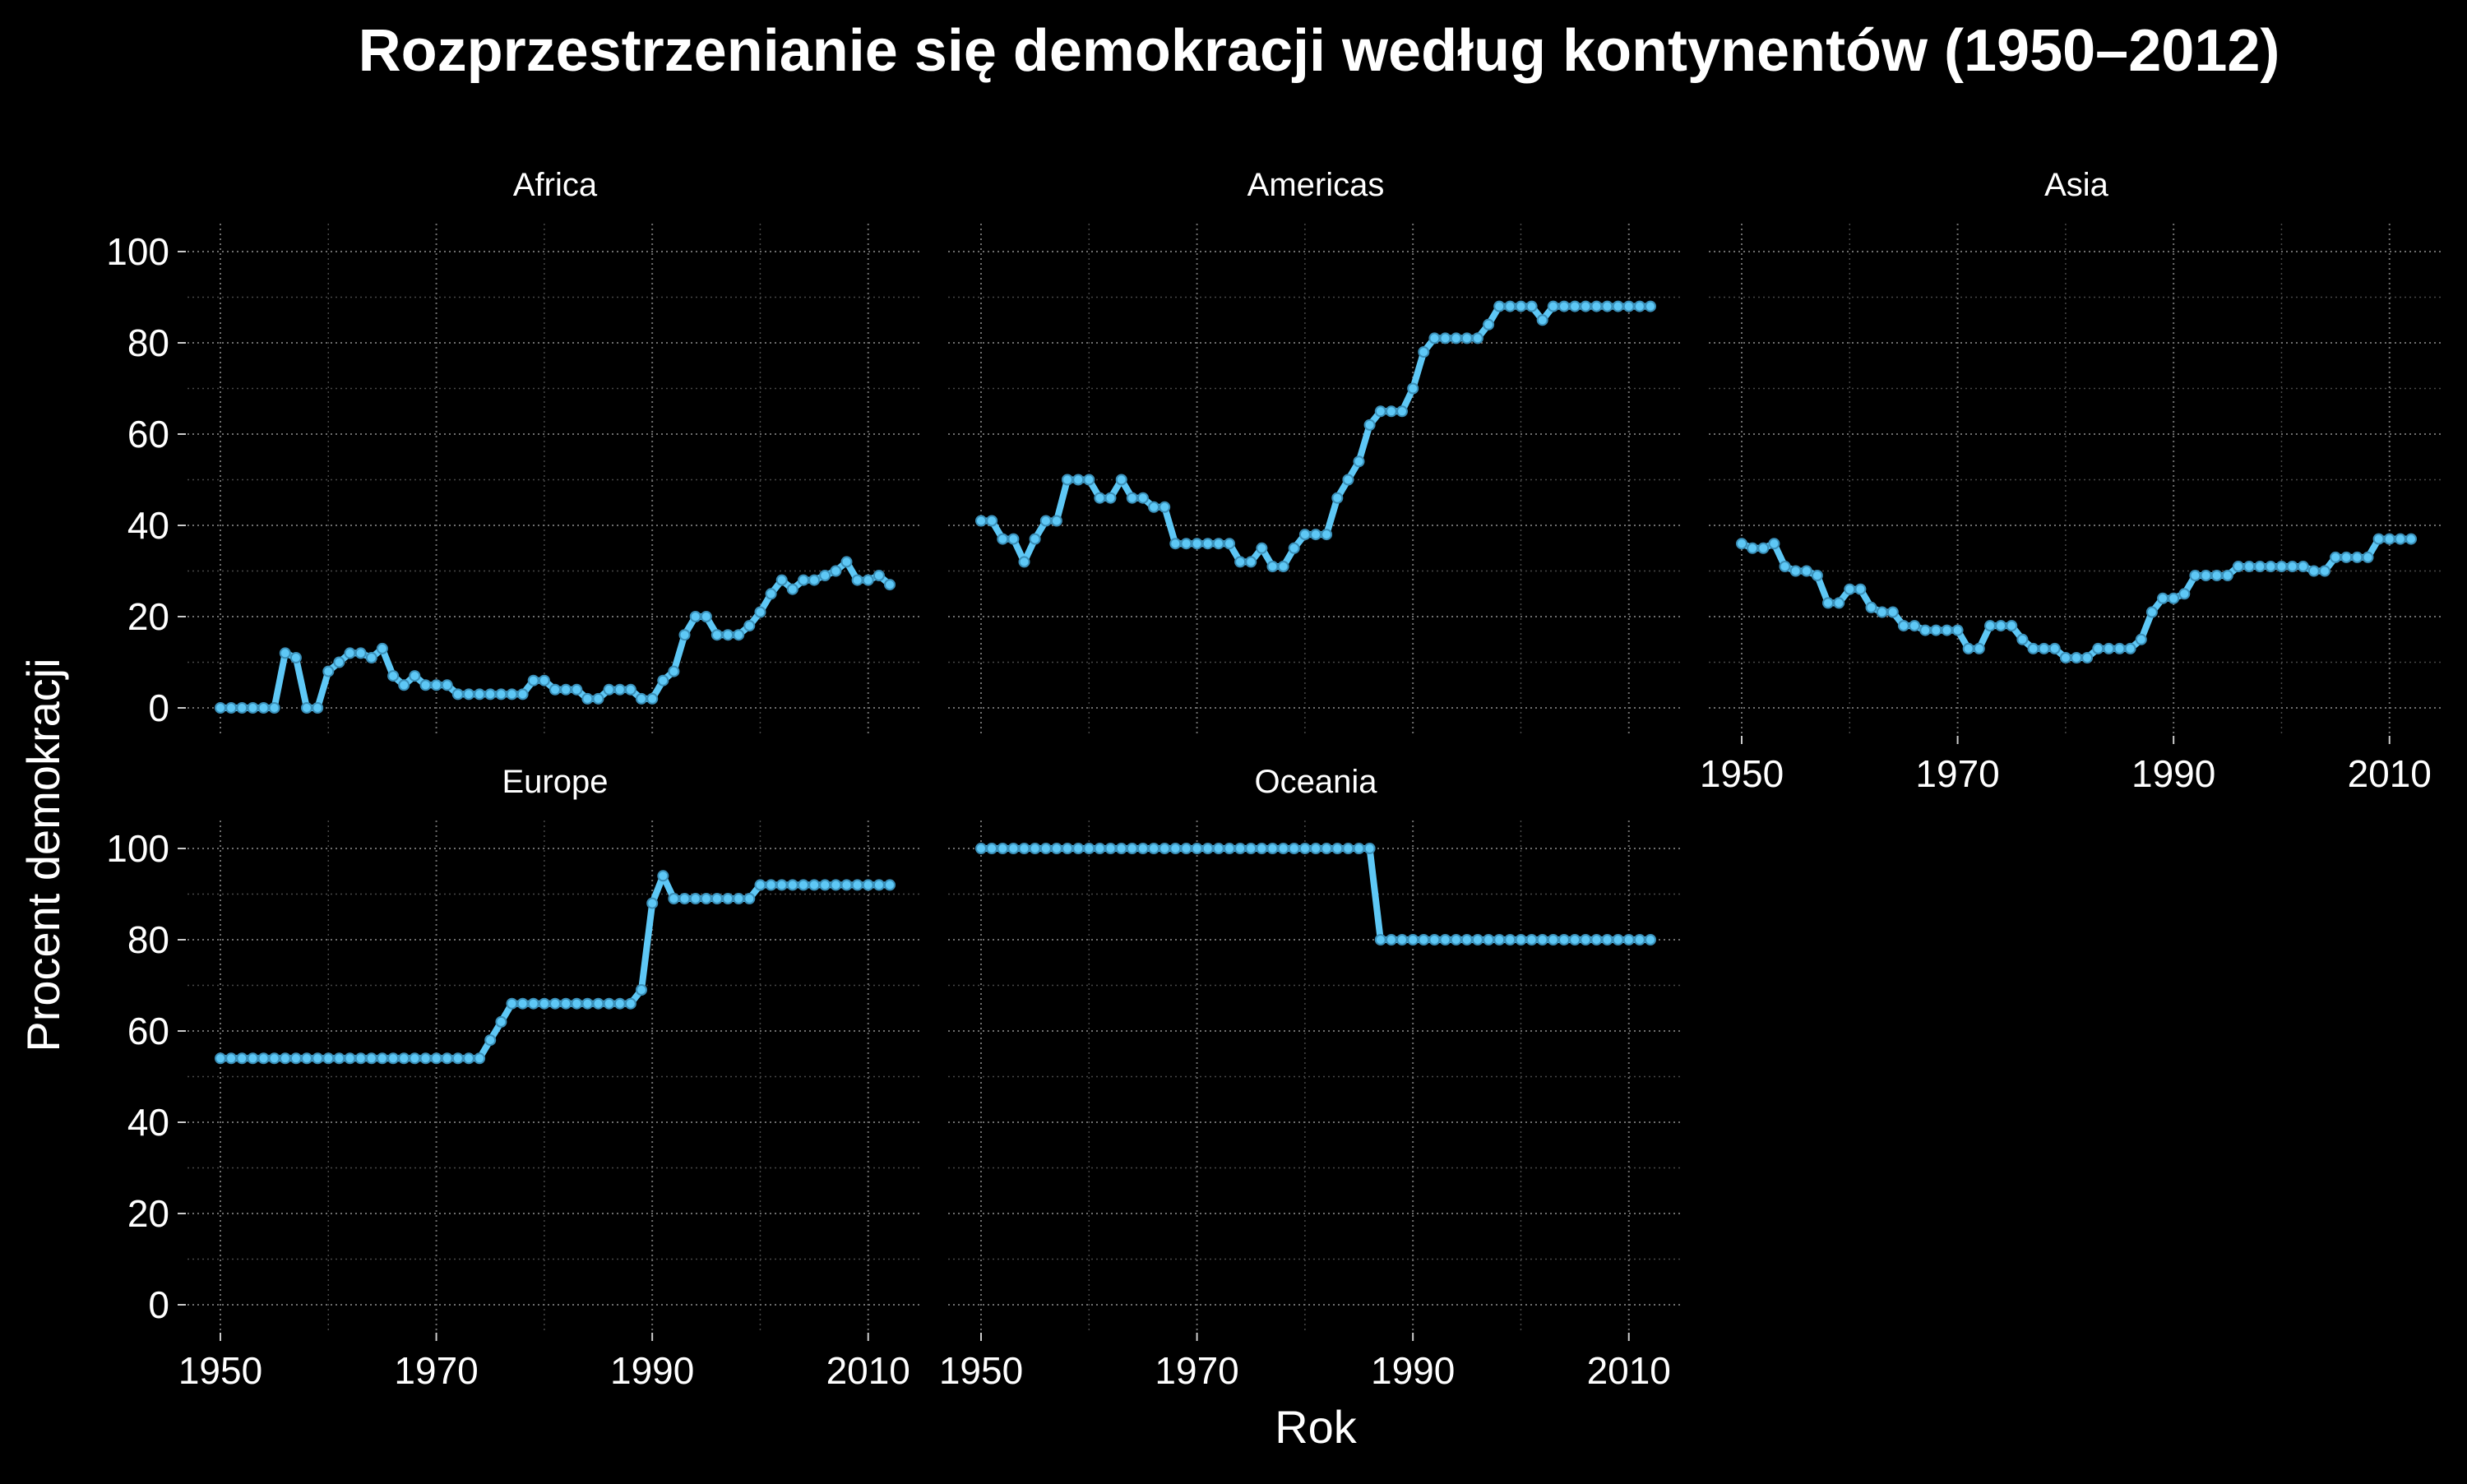 The height and width of the screenshot is (1484, 2467). Describe the element at coordinates (2072, 481) in the screenshot. I see `panel-asia: Asia 1950 1970 1990 2010` at that location.